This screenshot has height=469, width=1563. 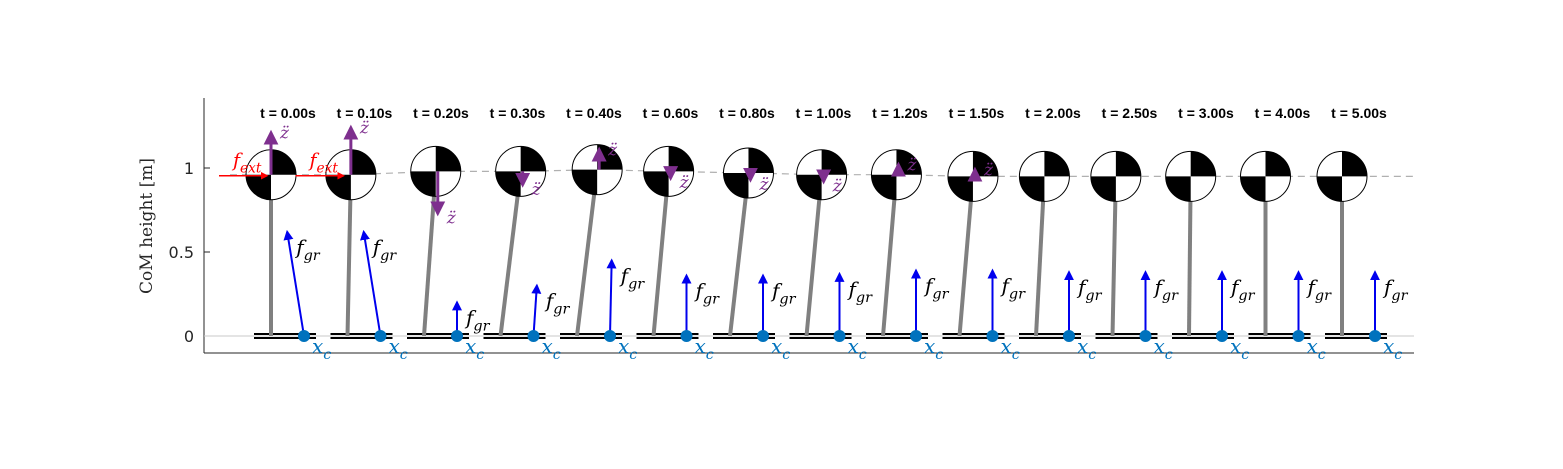 What do you see at coordinates (1206, 113) in the screenshot?
I see `time-label: t = 3.00s` at bounding box center [1206, 113].